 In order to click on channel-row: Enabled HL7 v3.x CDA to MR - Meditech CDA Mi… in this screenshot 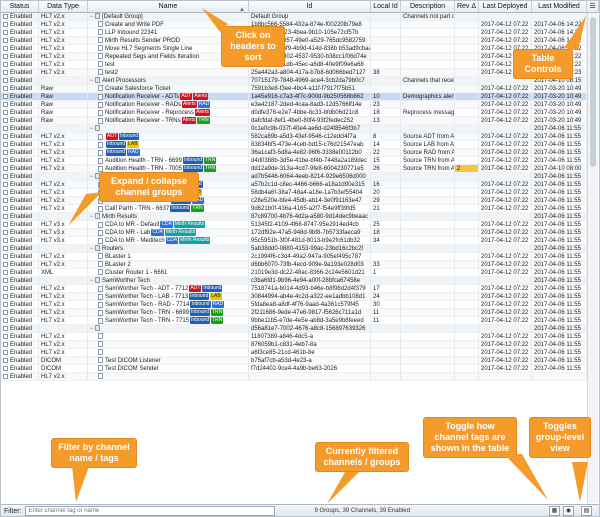, I will do `click(294, 241)`.